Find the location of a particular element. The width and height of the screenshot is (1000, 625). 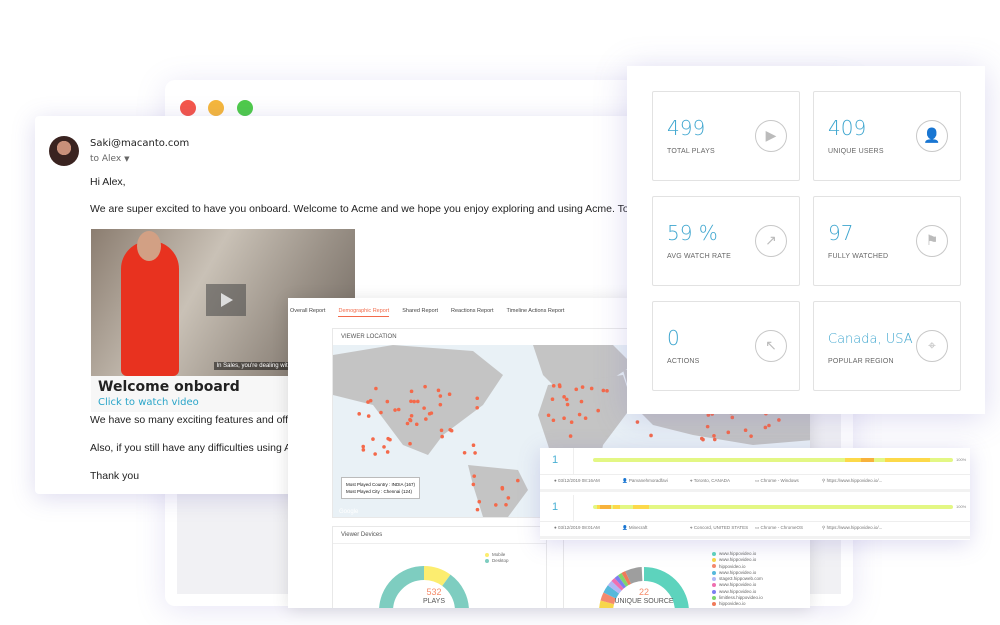

session-browser: Chrome - ChromeOS is located at coordinates (782, 527).